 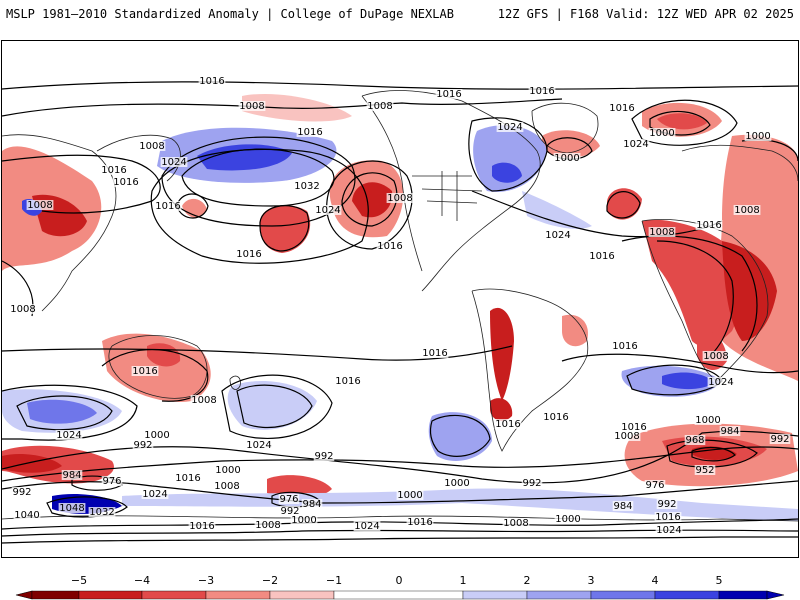 What do you see at coordinates (694, 440) in the screenshot?
I see `isobar-label: 968` at bounding box center [694, 440].